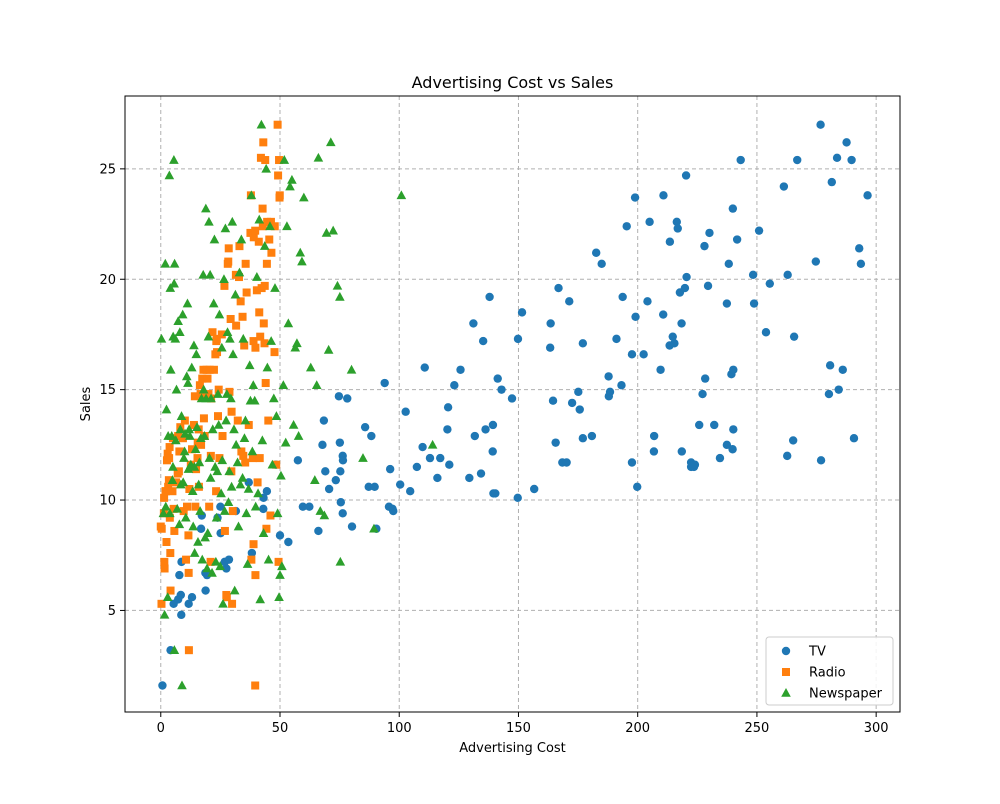 This screenshot has height=804, width=1000. What do you see at coordinates (518, 728) in the screenshot?
I see `x-tick-label: 150` at bounding box center [518, 728].